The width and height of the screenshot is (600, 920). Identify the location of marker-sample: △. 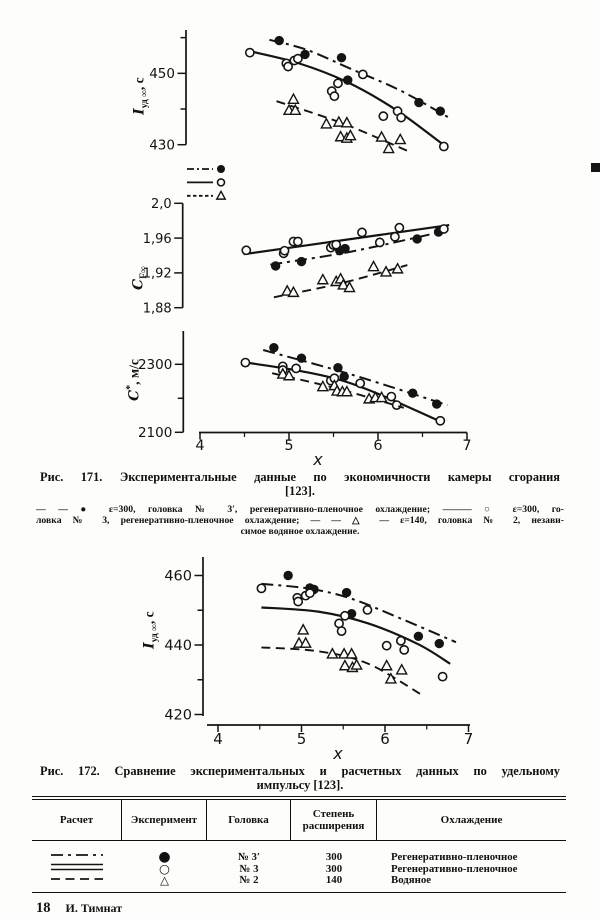
(164, 880).